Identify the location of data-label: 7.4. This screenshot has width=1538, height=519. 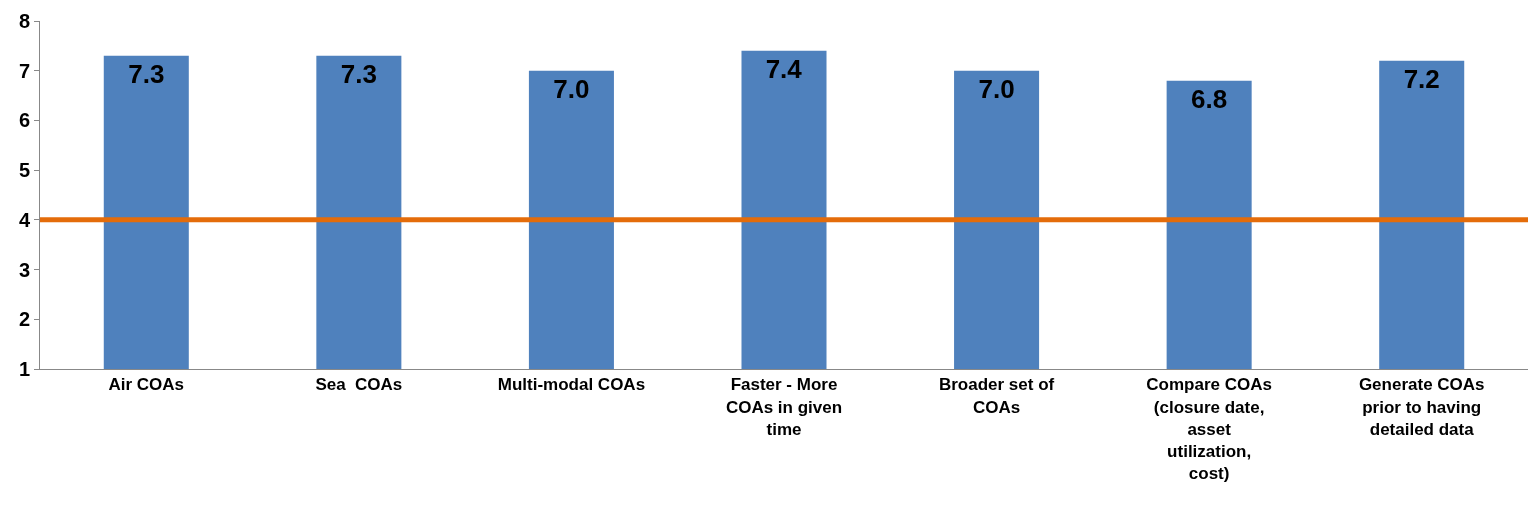
(784, 68).